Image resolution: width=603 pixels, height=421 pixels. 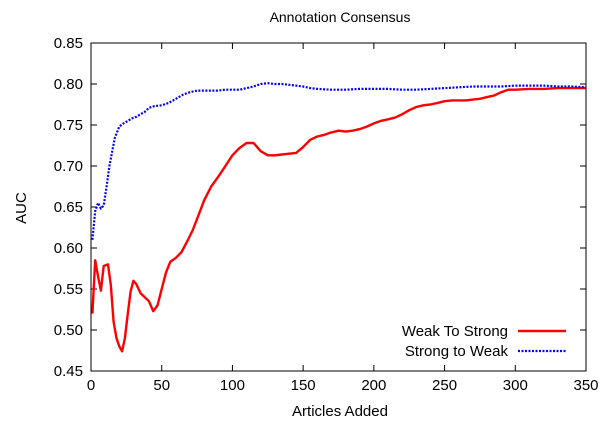 What do you see at coordinates (68, 84) in the screenshot?
I see `y-tick-label: 0.80` at bounding box center [68, 84].